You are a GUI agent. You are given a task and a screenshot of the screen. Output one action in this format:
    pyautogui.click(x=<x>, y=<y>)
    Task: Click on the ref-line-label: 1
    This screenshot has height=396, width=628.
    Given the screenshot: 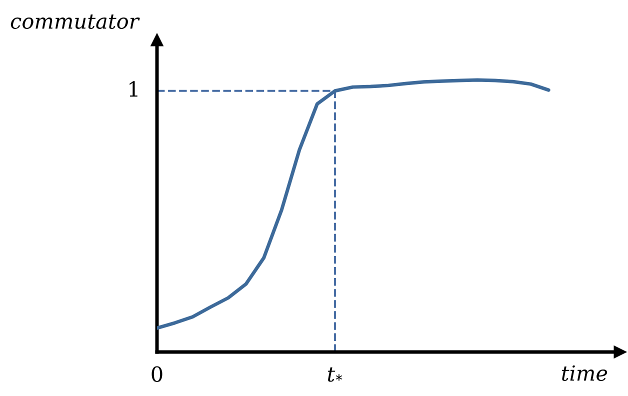 What is the action you would take?
    pyautogui.click(x=134, y=89)
    